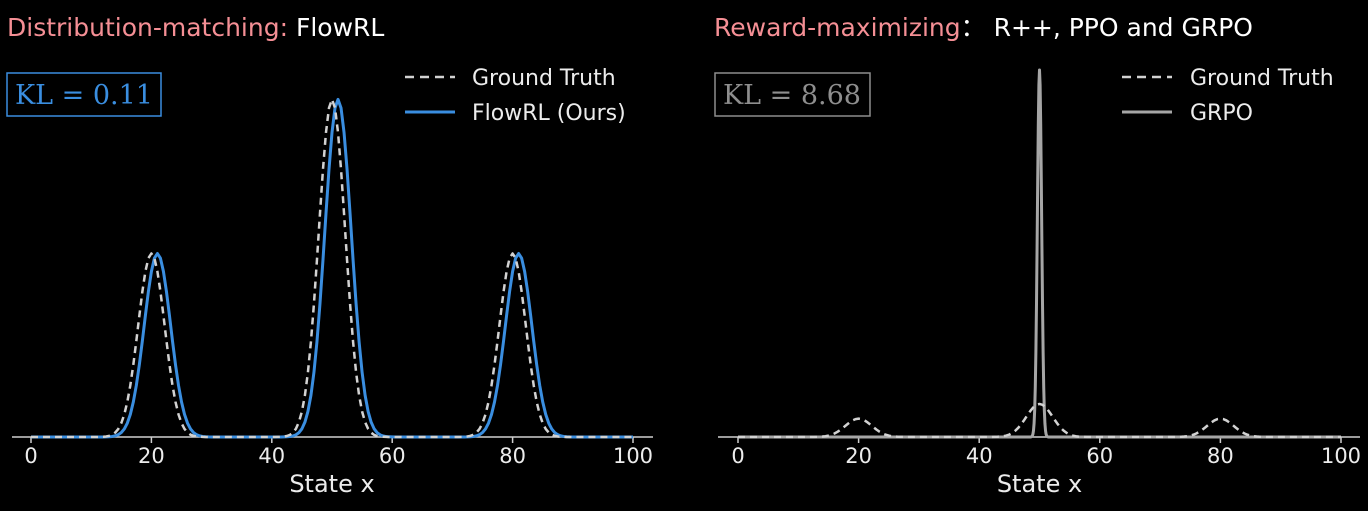  Describe the element at coordinates (549, 113) in the screenshot. I see `left-legend-flowrl-label: FlowRL (Ours)` at that location.